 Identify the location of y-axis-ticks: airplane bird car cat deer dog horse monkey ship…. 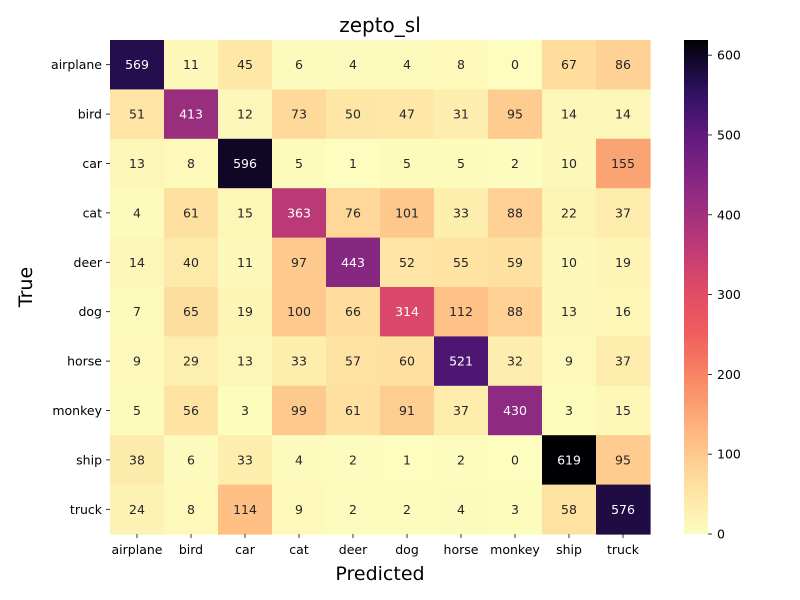
(80, 287).